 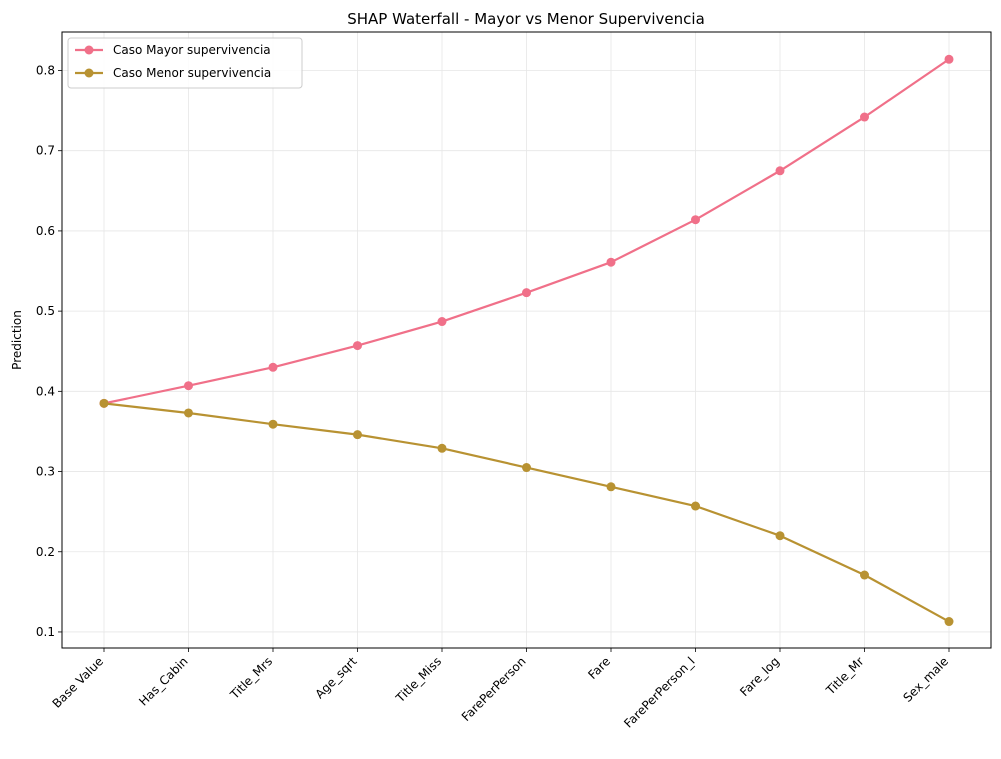 What do you see at coordinates (89, 73) in the screenshot?
I see `legend-marker-menor` at bounding box center [89, 73].